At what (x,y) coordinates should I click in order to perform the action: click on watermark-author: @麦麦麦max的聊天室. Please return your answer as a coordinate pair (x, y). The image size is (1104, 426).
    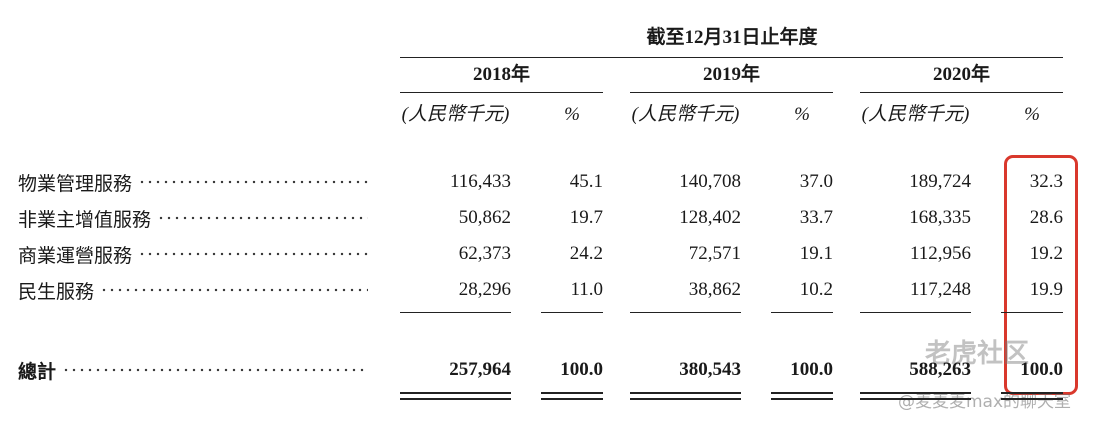
    Looking at the image, I should click on (985, 402).